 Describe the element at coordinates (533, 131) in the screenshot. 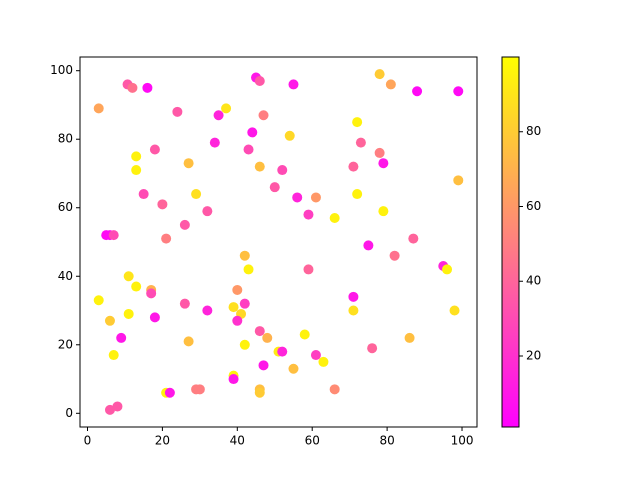

I see `colorbar-tick-label: 80` at that location.